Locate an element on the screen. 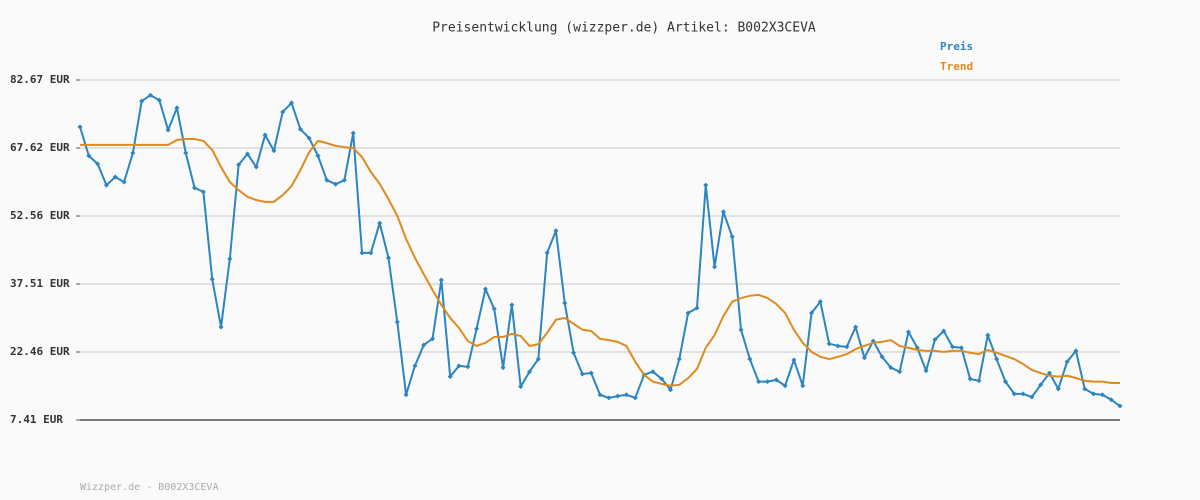  y-tick-label: 7.41 EUR is located at coordinates (36, 419).